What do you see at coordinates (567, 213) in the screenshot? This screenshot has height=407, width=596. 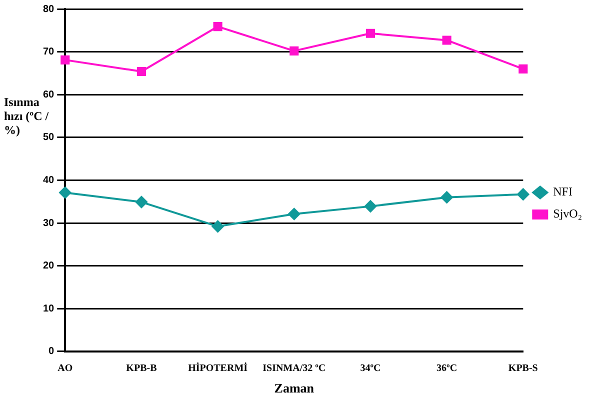 I see `legend-label: SjvO₂` at bounding box center [567, 213].